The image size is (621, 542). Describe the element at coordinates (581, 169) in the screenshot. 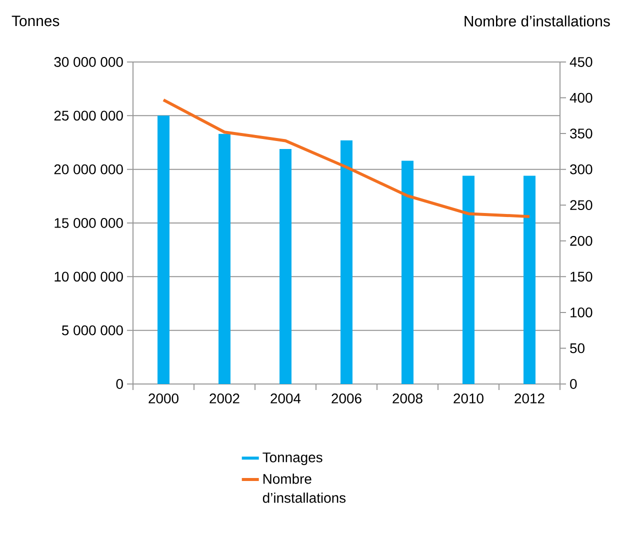

I see `y2-tick-label: 300` at that location.